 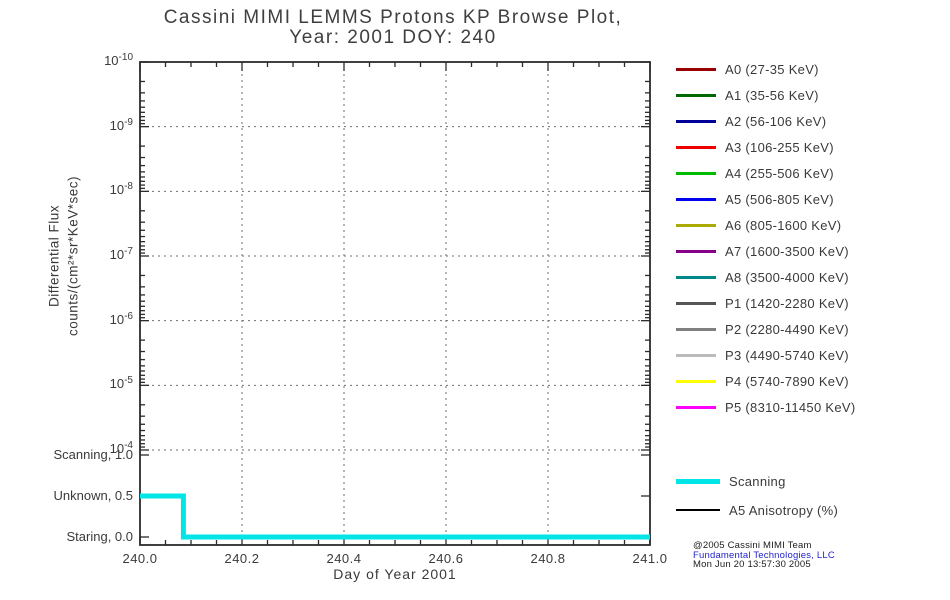 I want to click on flux-tick-label: 10-6, so click(x=95, y=318).